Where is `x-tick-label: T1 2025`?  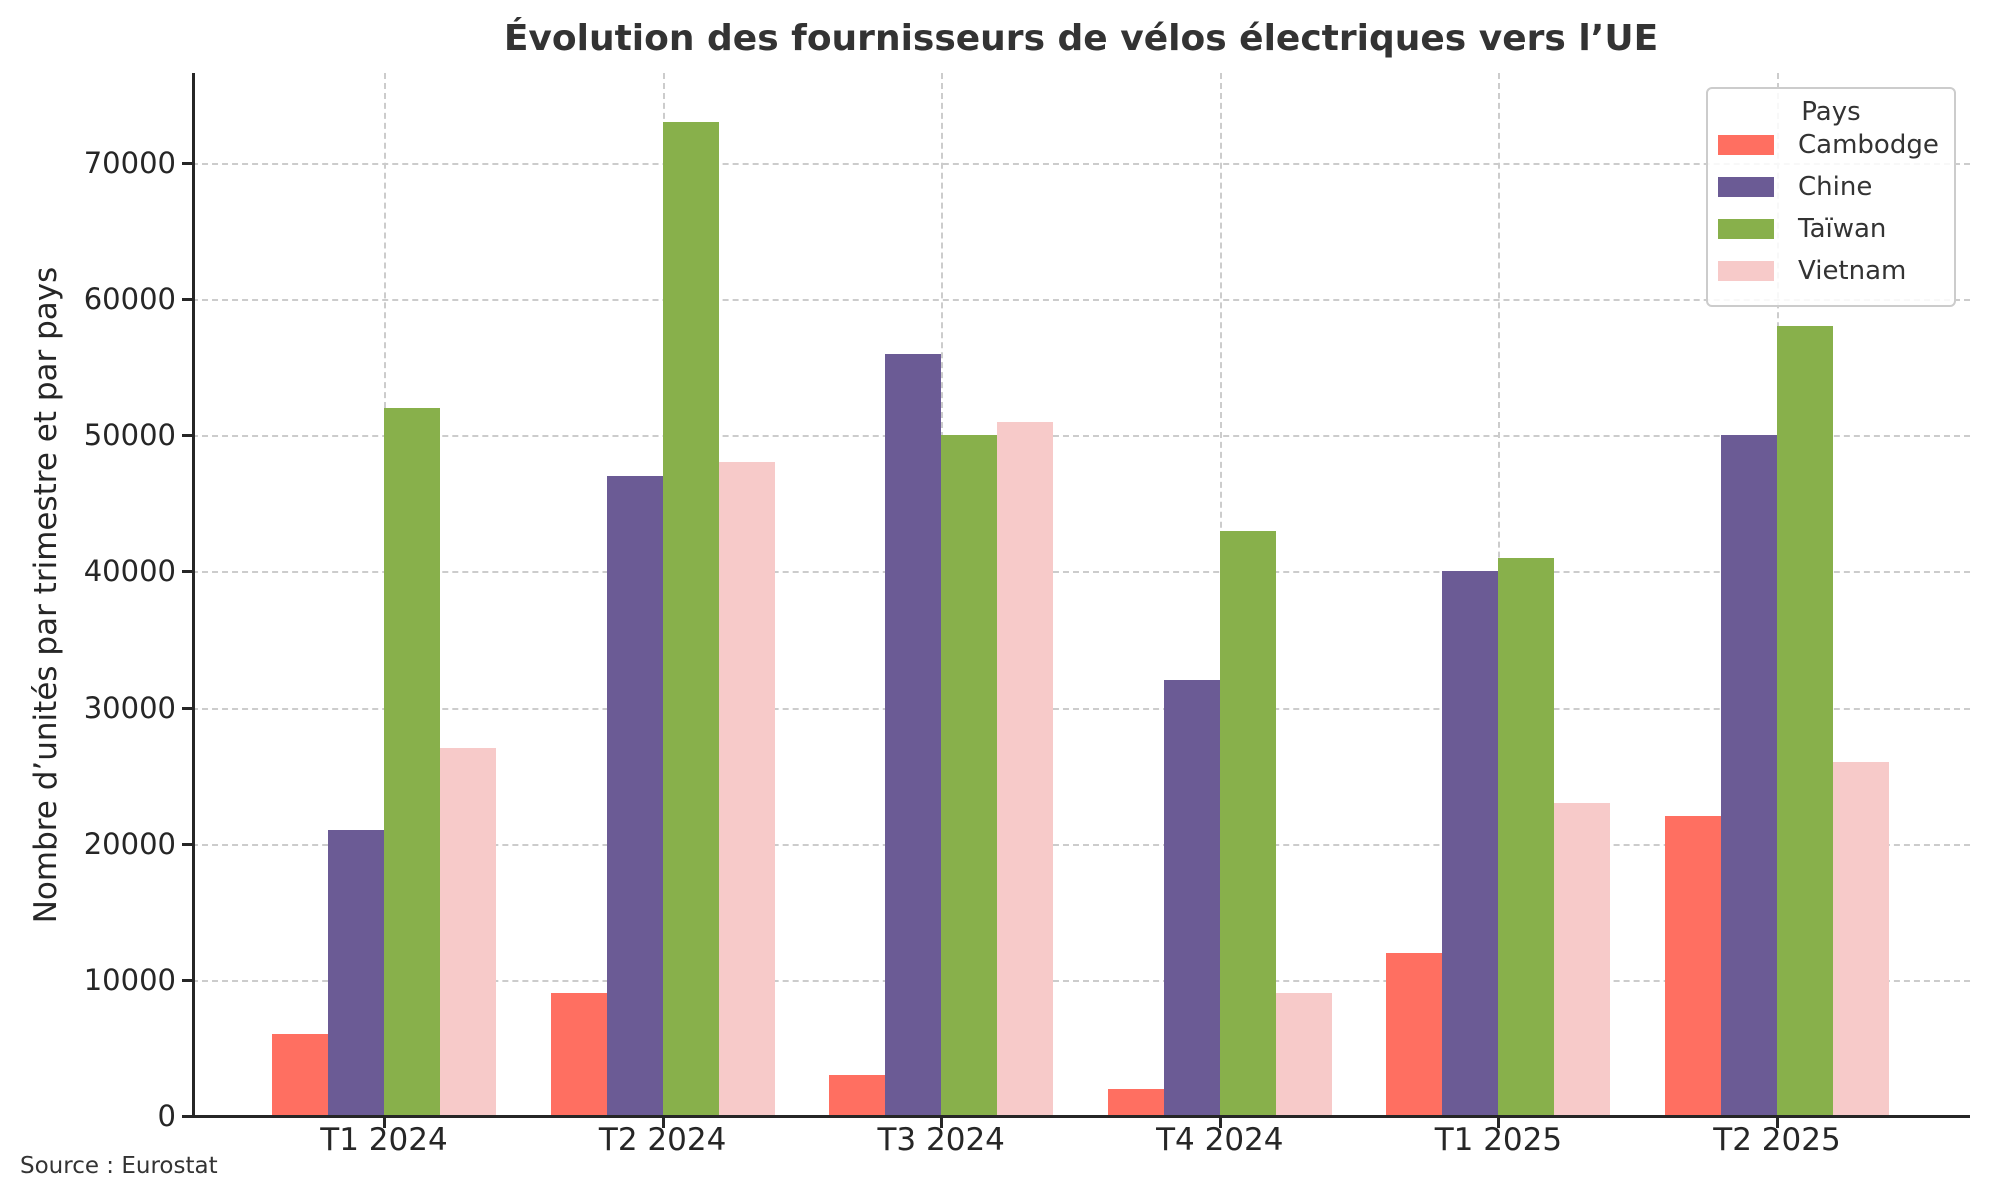 x-tick-label: T1 2025 is located at coordinates (1498, 1140).